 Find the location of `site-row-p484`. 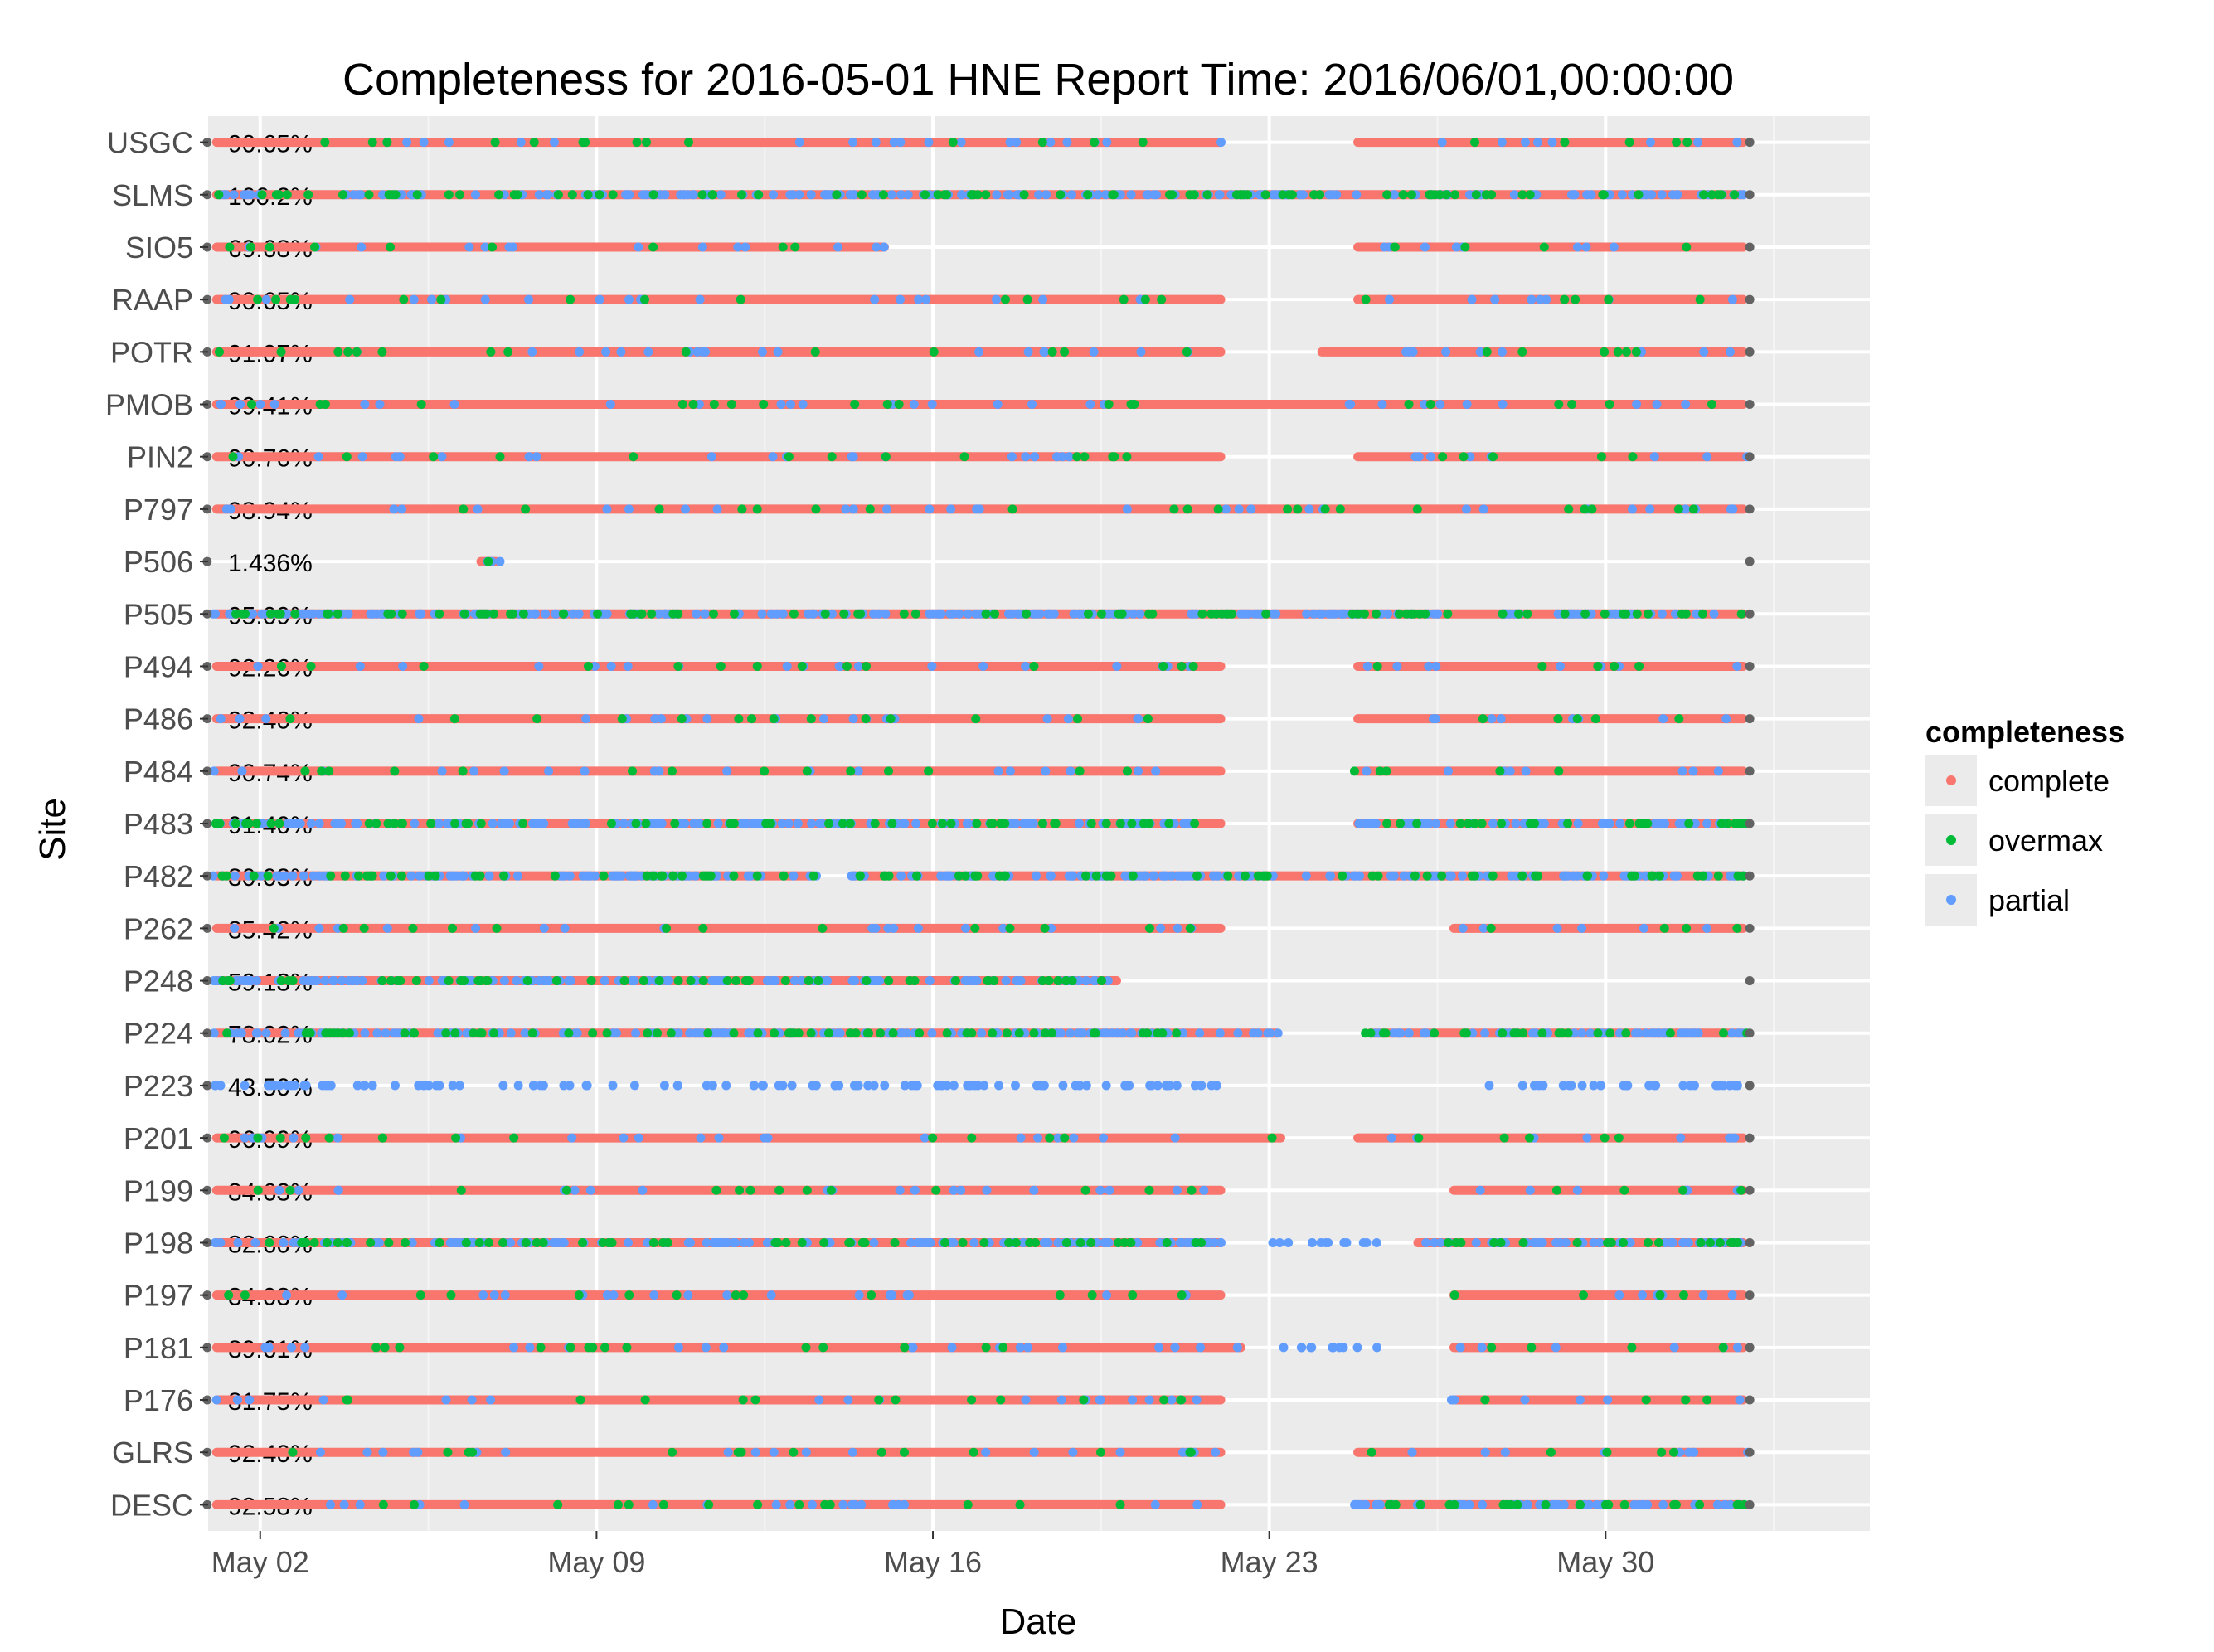

site-row-p484 is located at coordinates (979, 771).